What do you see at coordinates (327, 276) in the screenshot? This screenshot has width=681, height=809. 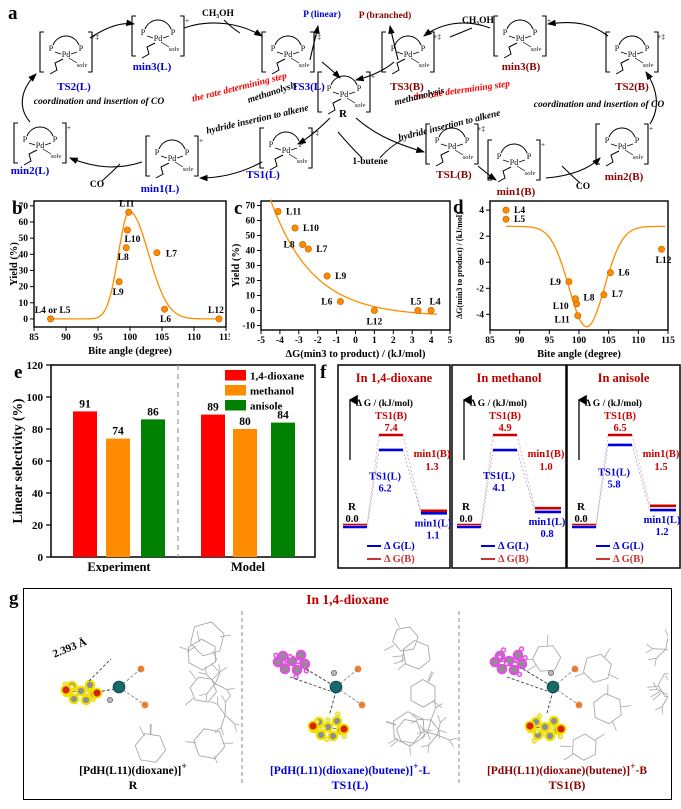 I see `data-point-L9` at bounding box center [327, 276].